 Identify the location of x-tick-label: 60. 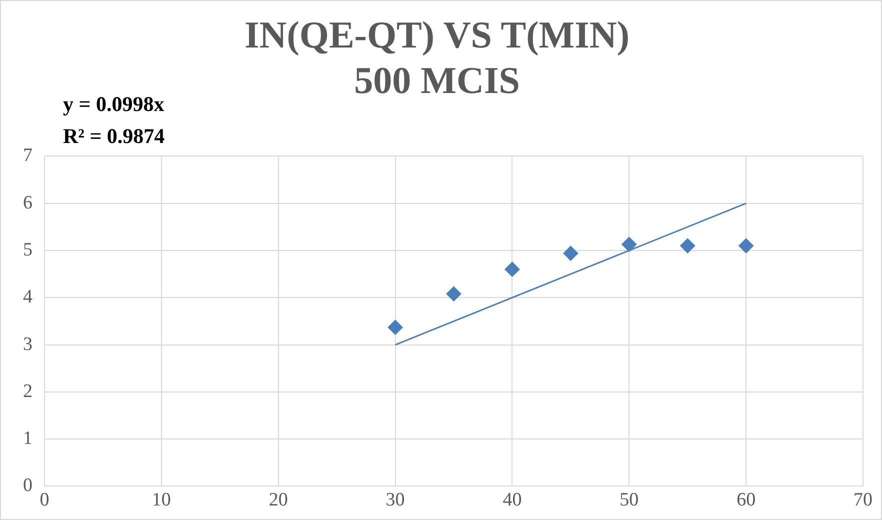
(746, 500).